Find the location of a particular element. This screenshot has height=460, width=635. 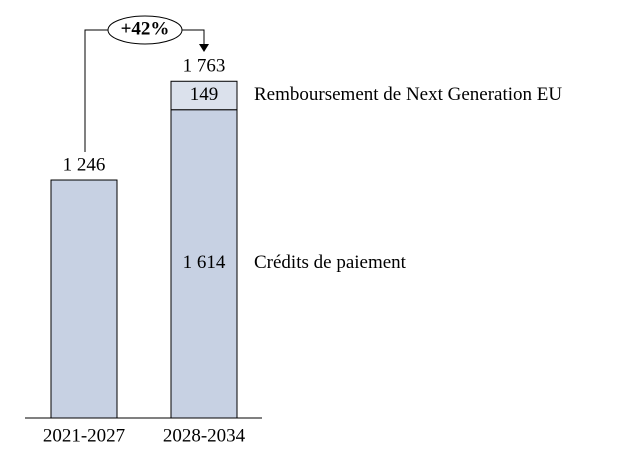

total-label: 1 246 is located at coordinates (84, 164).